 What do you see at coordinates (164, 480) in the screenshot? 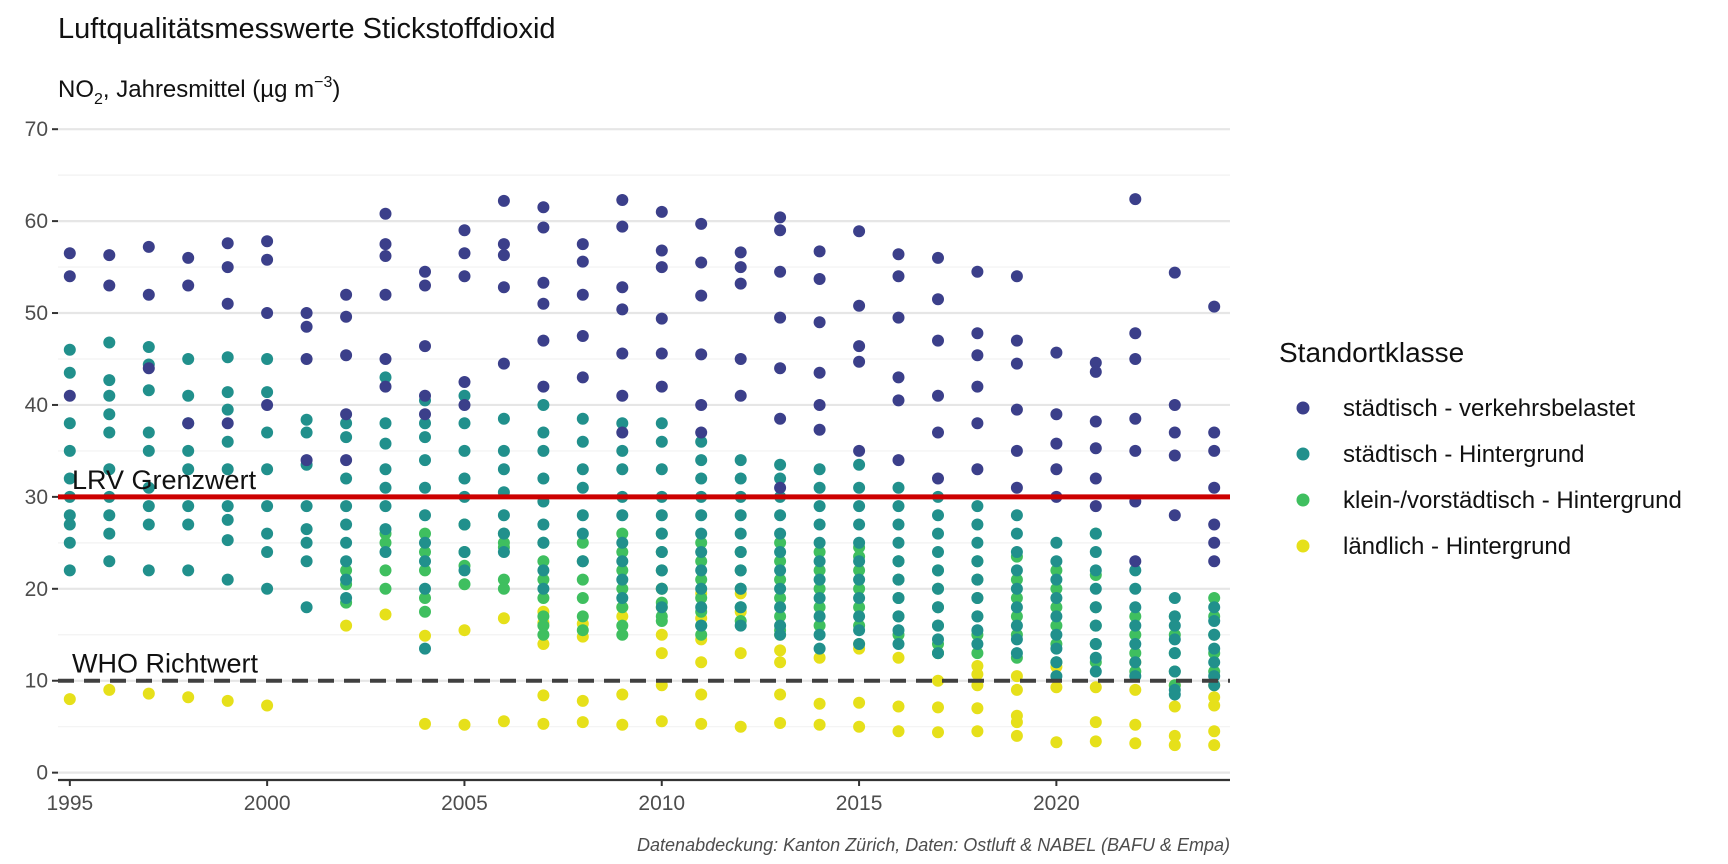
I see `reference-line-label: LRV Grenzwert` at bounding box center [164, 480].